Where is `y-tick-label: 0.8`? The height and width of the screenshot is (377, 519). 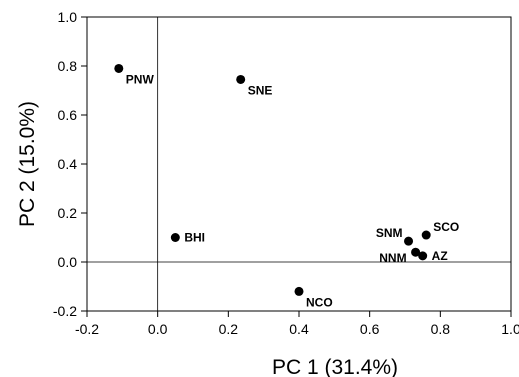
y-tick-label: 0.8 is located at coordinates (68, 66).